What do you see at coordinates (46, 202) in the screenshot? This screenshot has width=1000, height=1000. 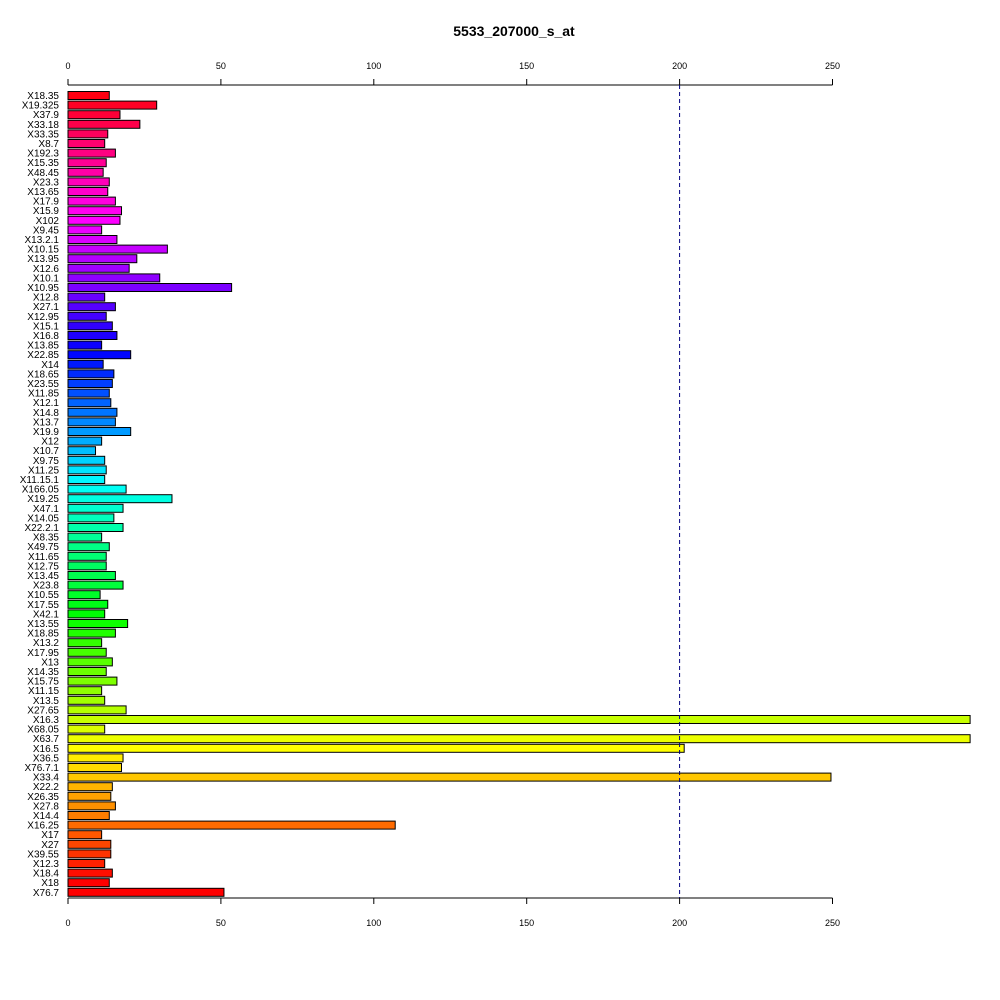 I see `category-label: X17.9` at bounding box center [46, 202].